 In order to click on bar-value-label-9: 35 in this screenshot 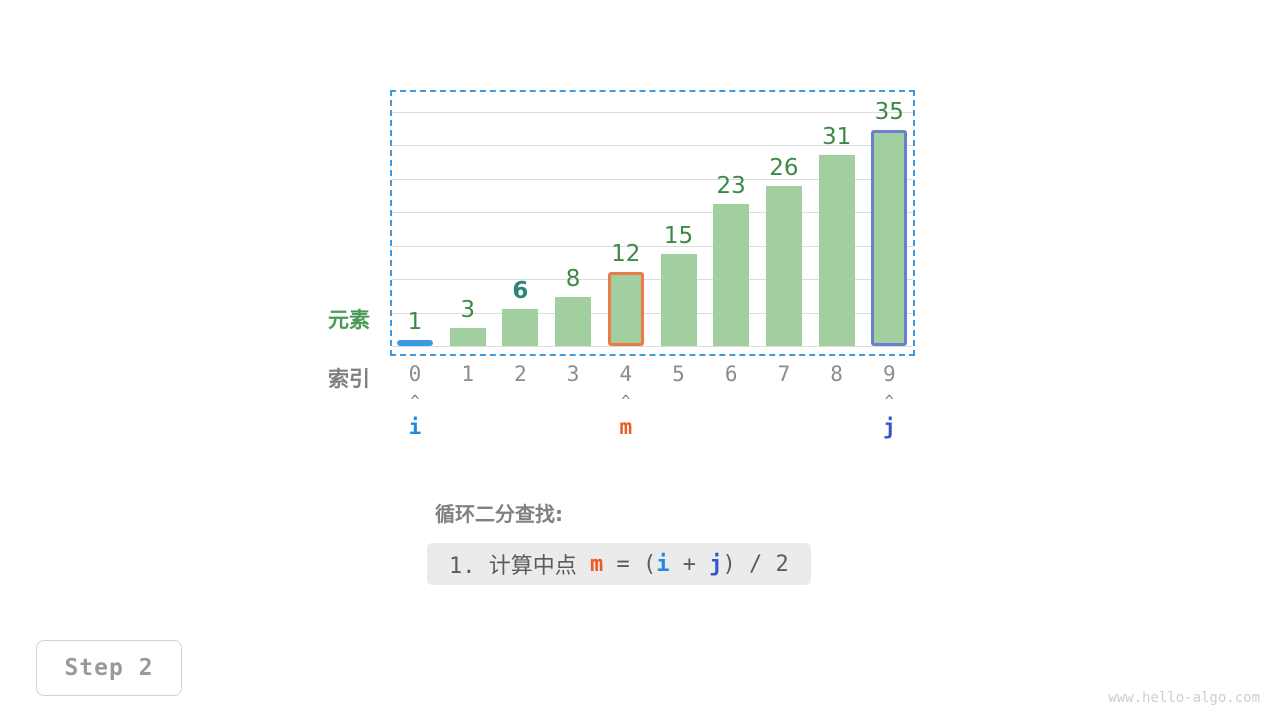, I will do `click(889, 112)`.